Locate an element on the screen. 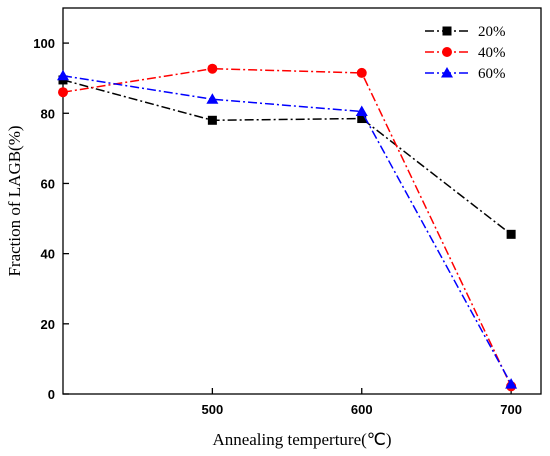 The height and width of the screenshot is (456, 550). x-tick-label: 700 is located at coordinates (511, 409).